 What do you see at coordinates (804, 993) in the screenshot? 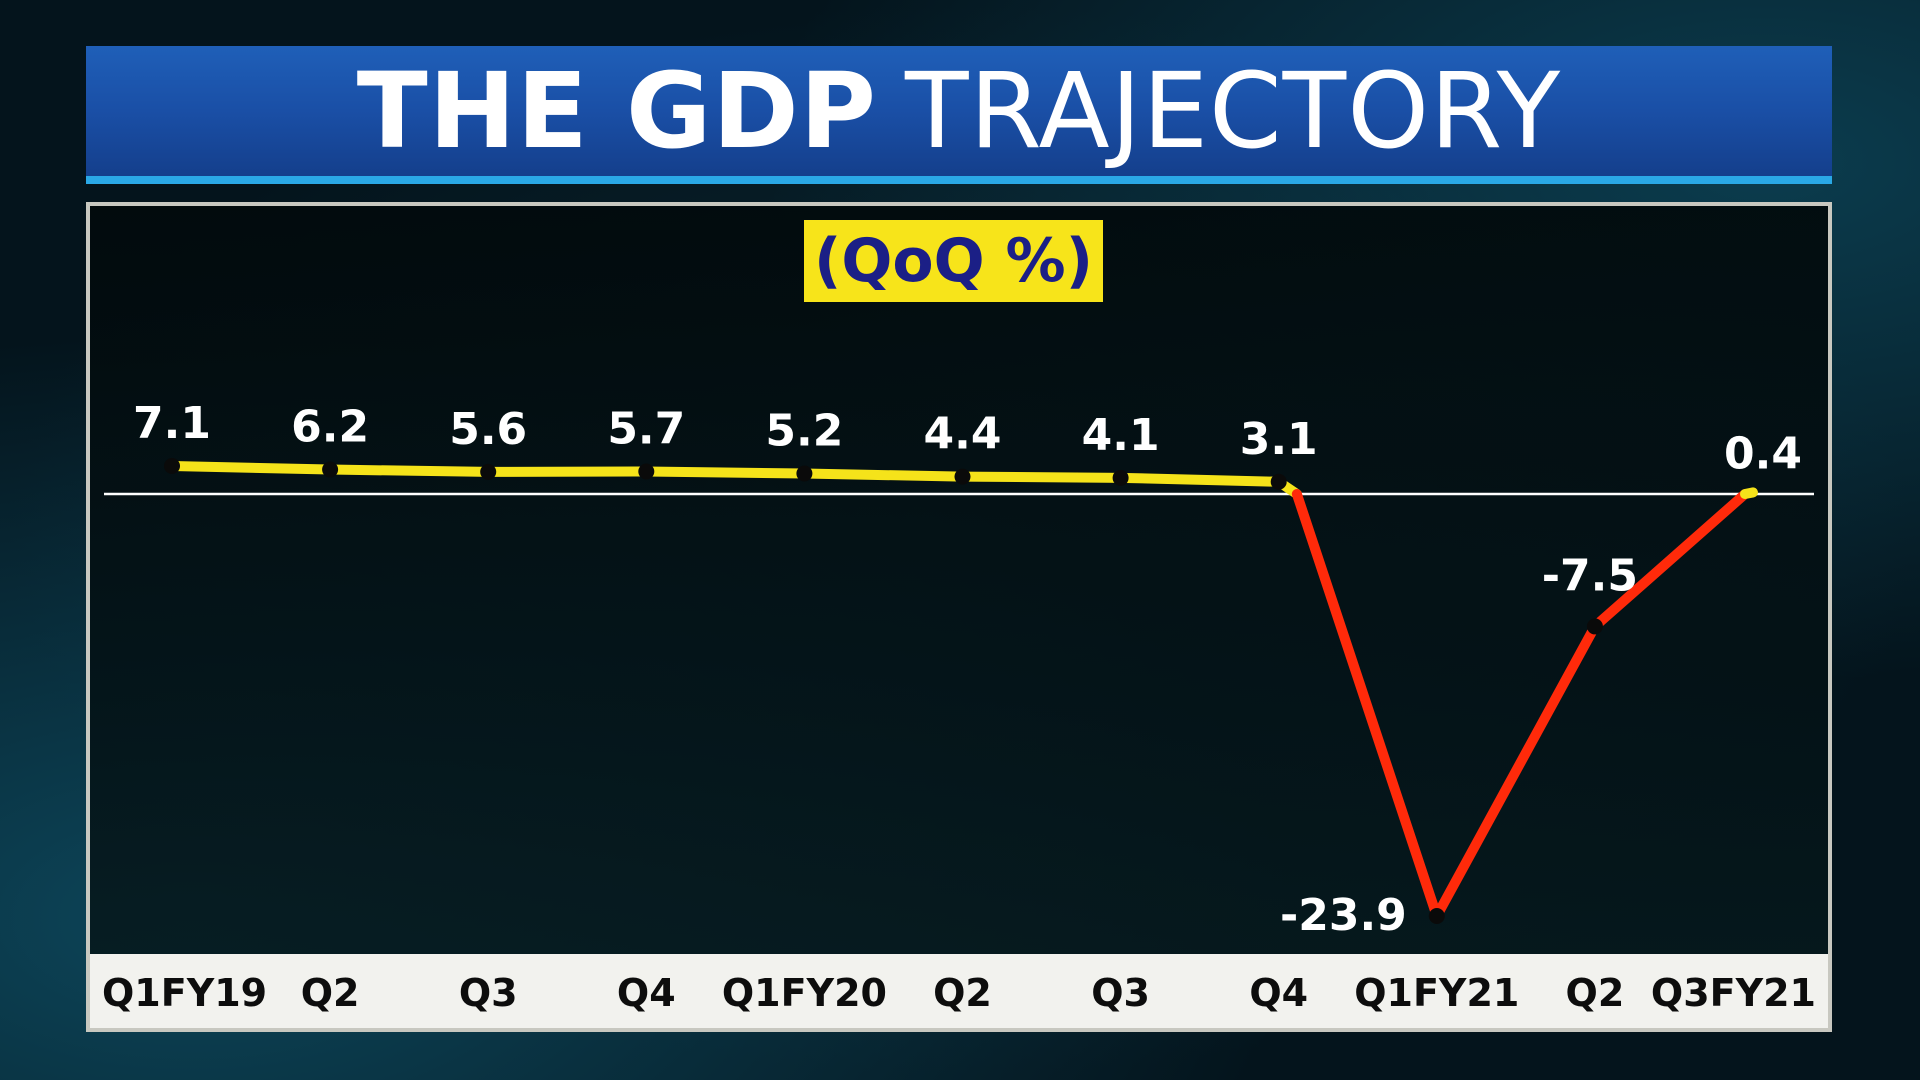
I see `x-tick-label: Q1FY20` at bounding box center [804, 993].